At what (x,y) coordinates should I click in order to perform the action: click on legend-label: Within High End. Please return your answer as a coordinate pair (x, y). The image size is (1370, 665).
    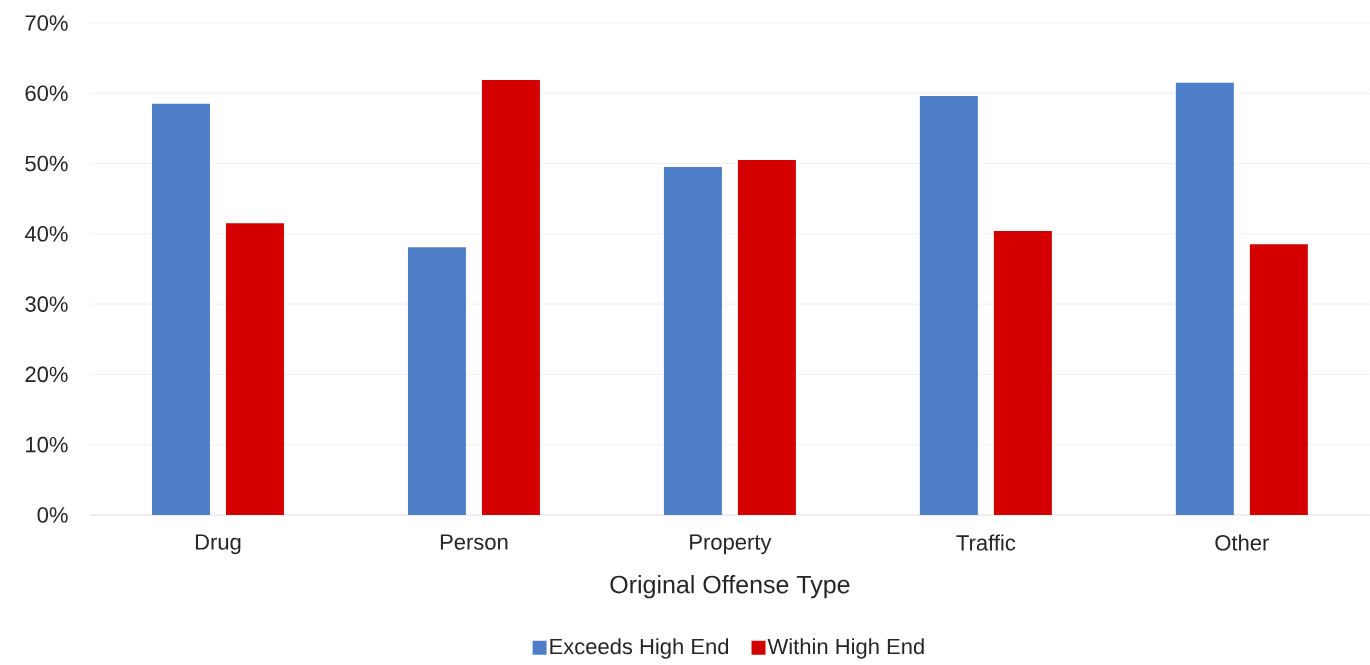
    Looking at the image, I should click on (845, 648).